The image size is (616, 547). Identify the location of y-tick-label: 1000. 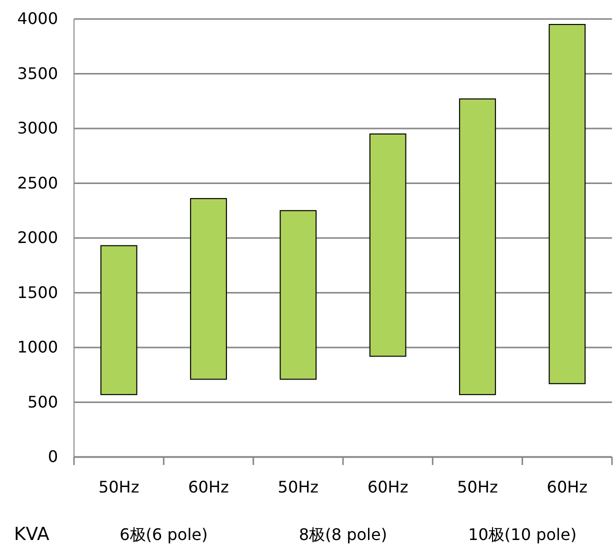
(37, 347).